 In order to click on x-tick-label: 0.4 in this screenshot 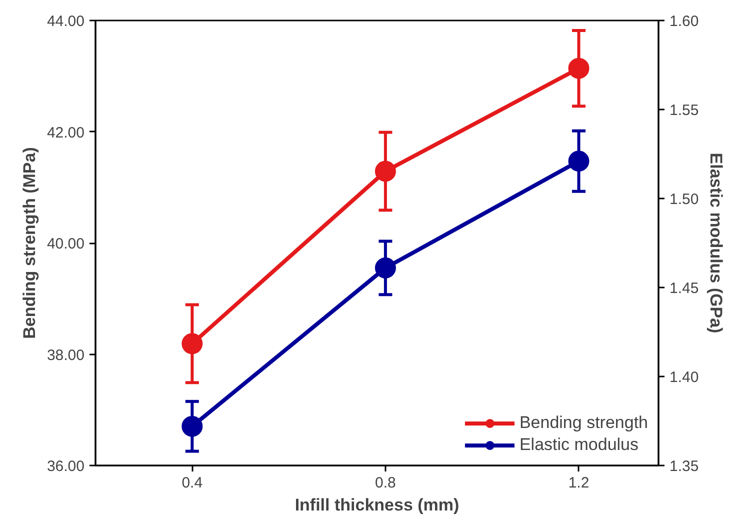, I will do `click(192, 483)`.